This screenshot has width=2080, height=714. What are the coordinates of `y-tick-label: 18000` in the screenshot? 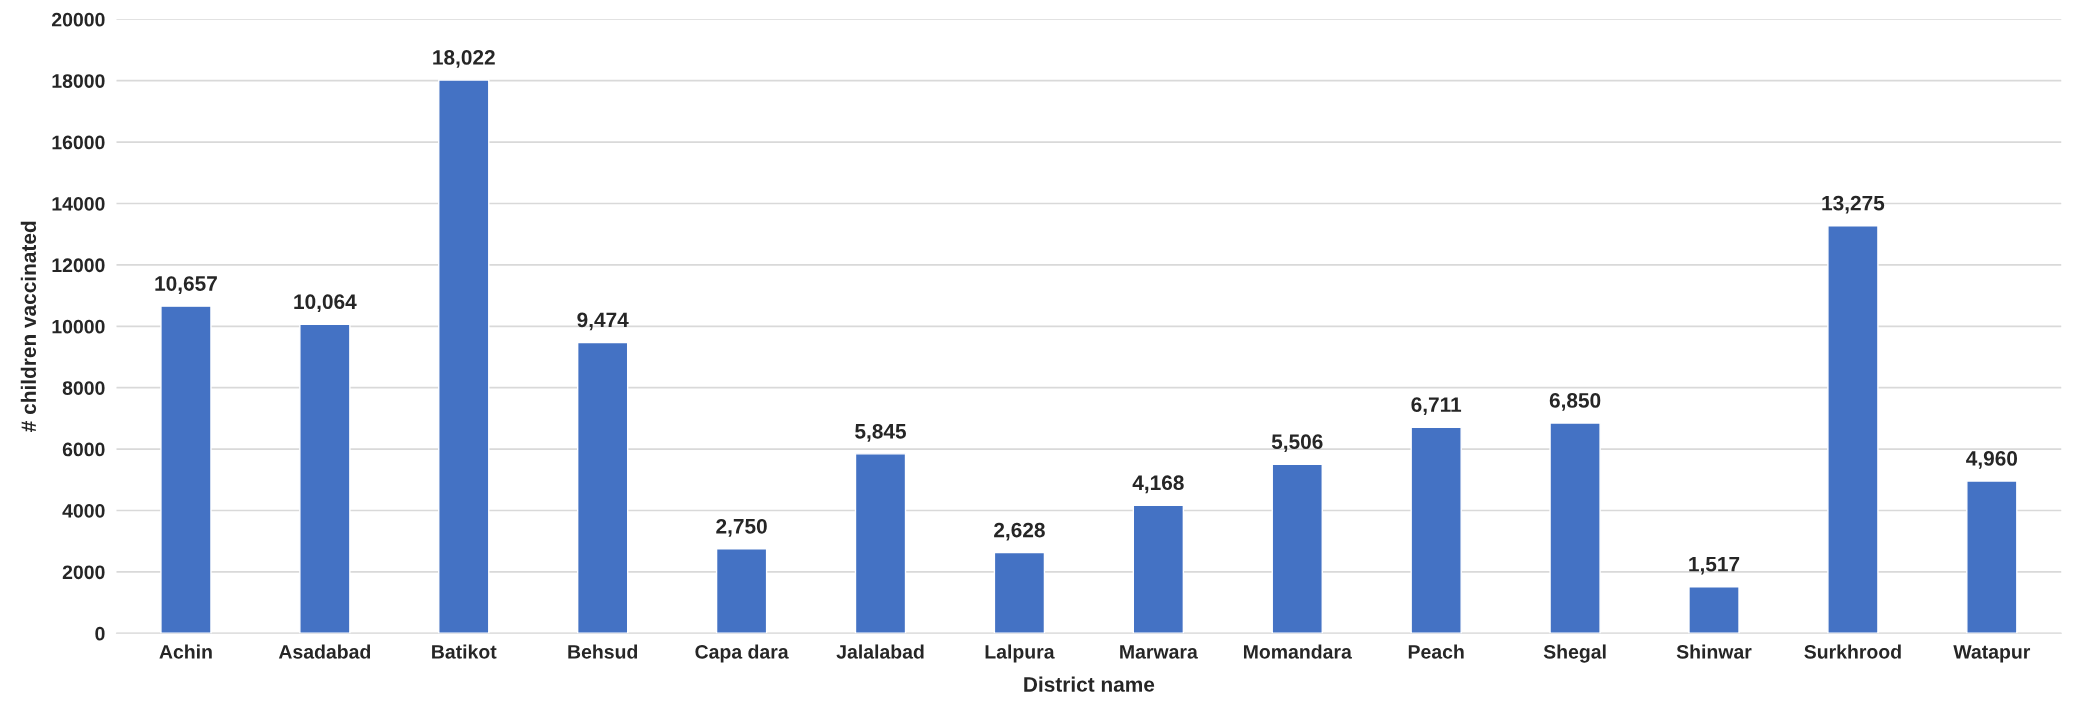 It's located at (78, 81).